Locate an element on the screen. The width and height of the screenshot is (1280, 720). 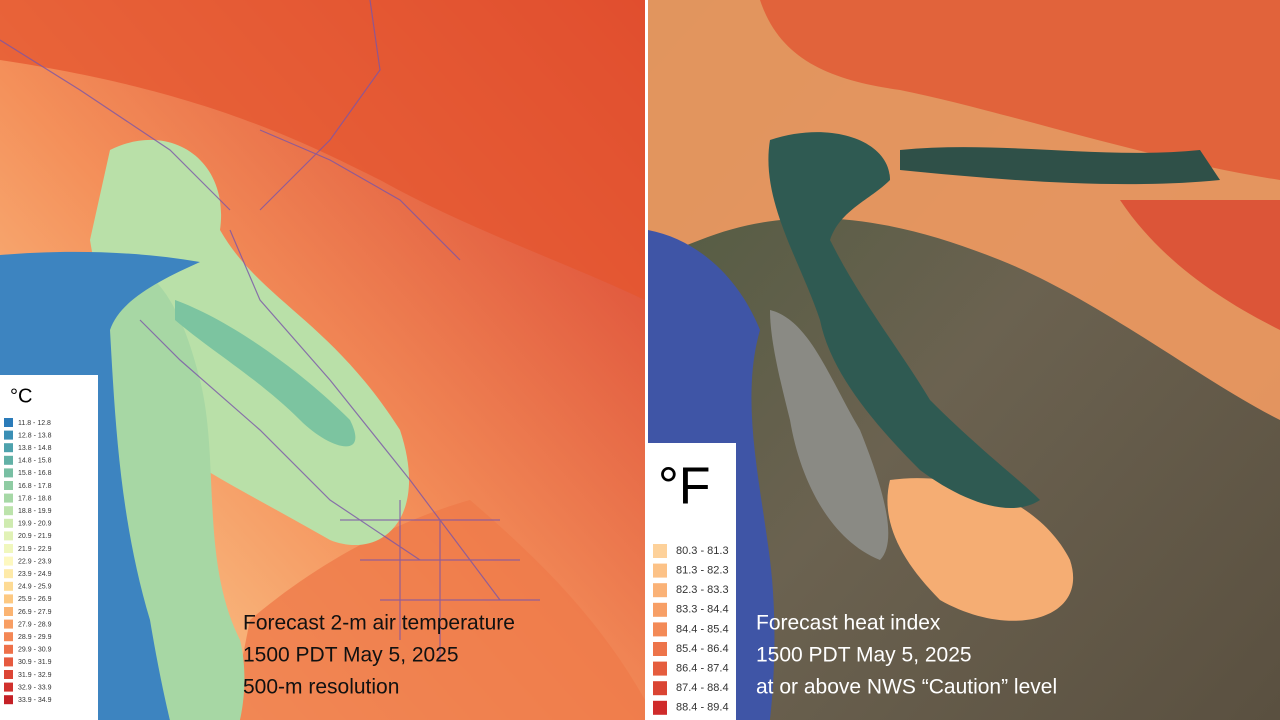
legend-label: 84.4 - 85.4 is located at coordinates (702, 629).